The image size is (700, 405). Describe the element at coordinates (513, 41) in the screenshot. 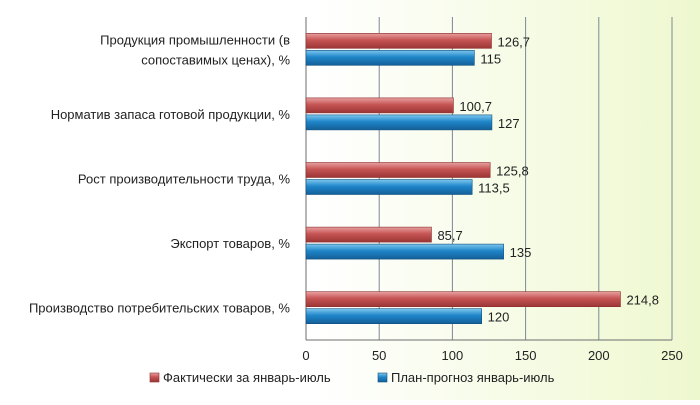

I see `data-label: 126,7` at that location.